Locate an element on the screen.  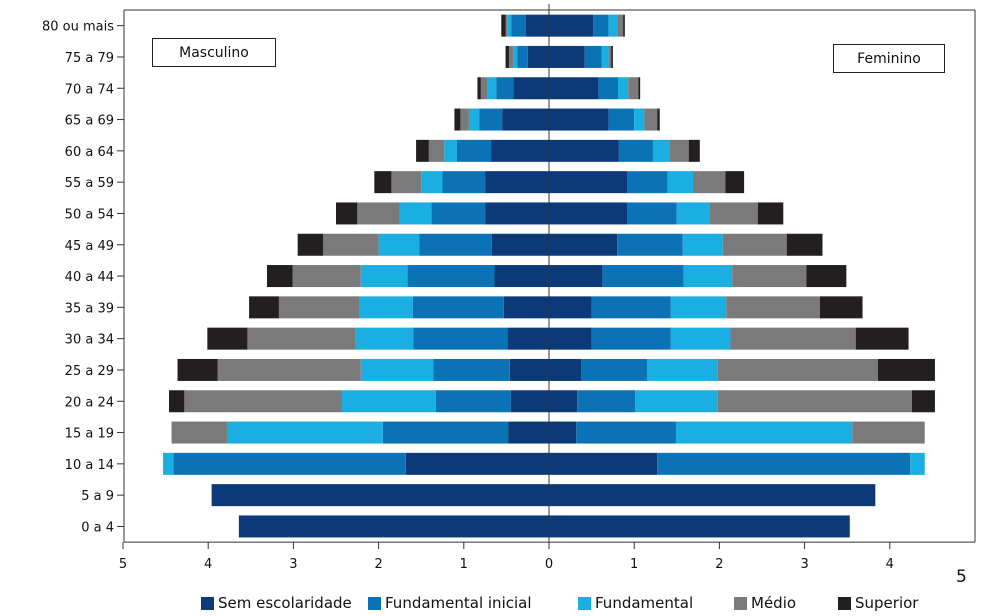
y-tick-label-12: 20 a 24 is located at coordinates (89, 402).